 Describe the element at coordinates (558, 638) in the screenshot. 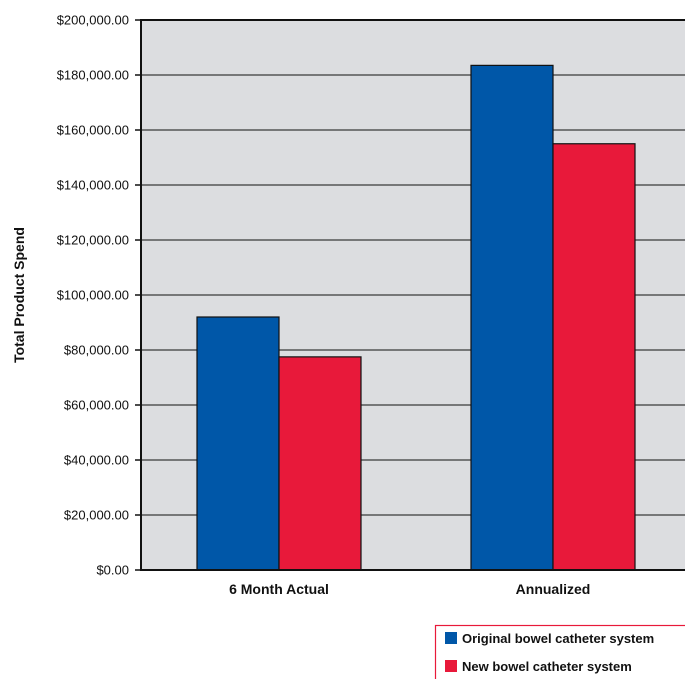

I see `legend-entry-label: Original bowel catheter system` at that location.